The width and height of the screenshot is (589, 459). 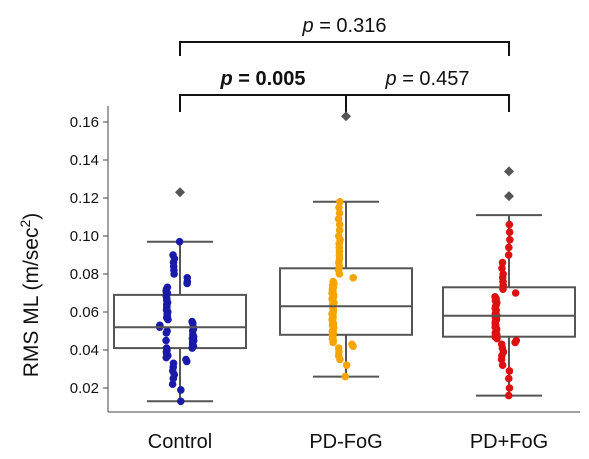 I want to click on group-control, so click(x=180, y=296).